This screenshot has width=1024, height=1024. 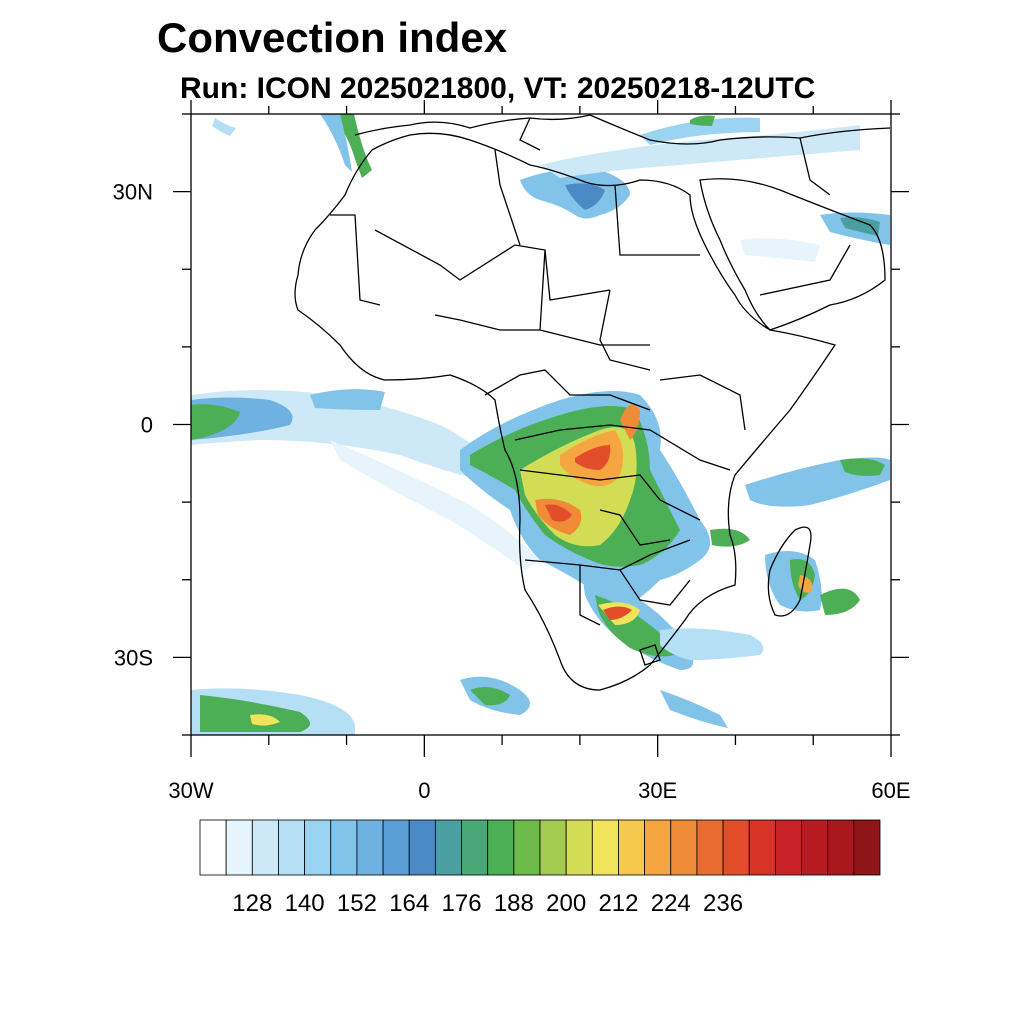 What do you see at coordinates (566, 903) in the screenshot?
I see `colorbar-label: 200` at bounding box center [566, 903].